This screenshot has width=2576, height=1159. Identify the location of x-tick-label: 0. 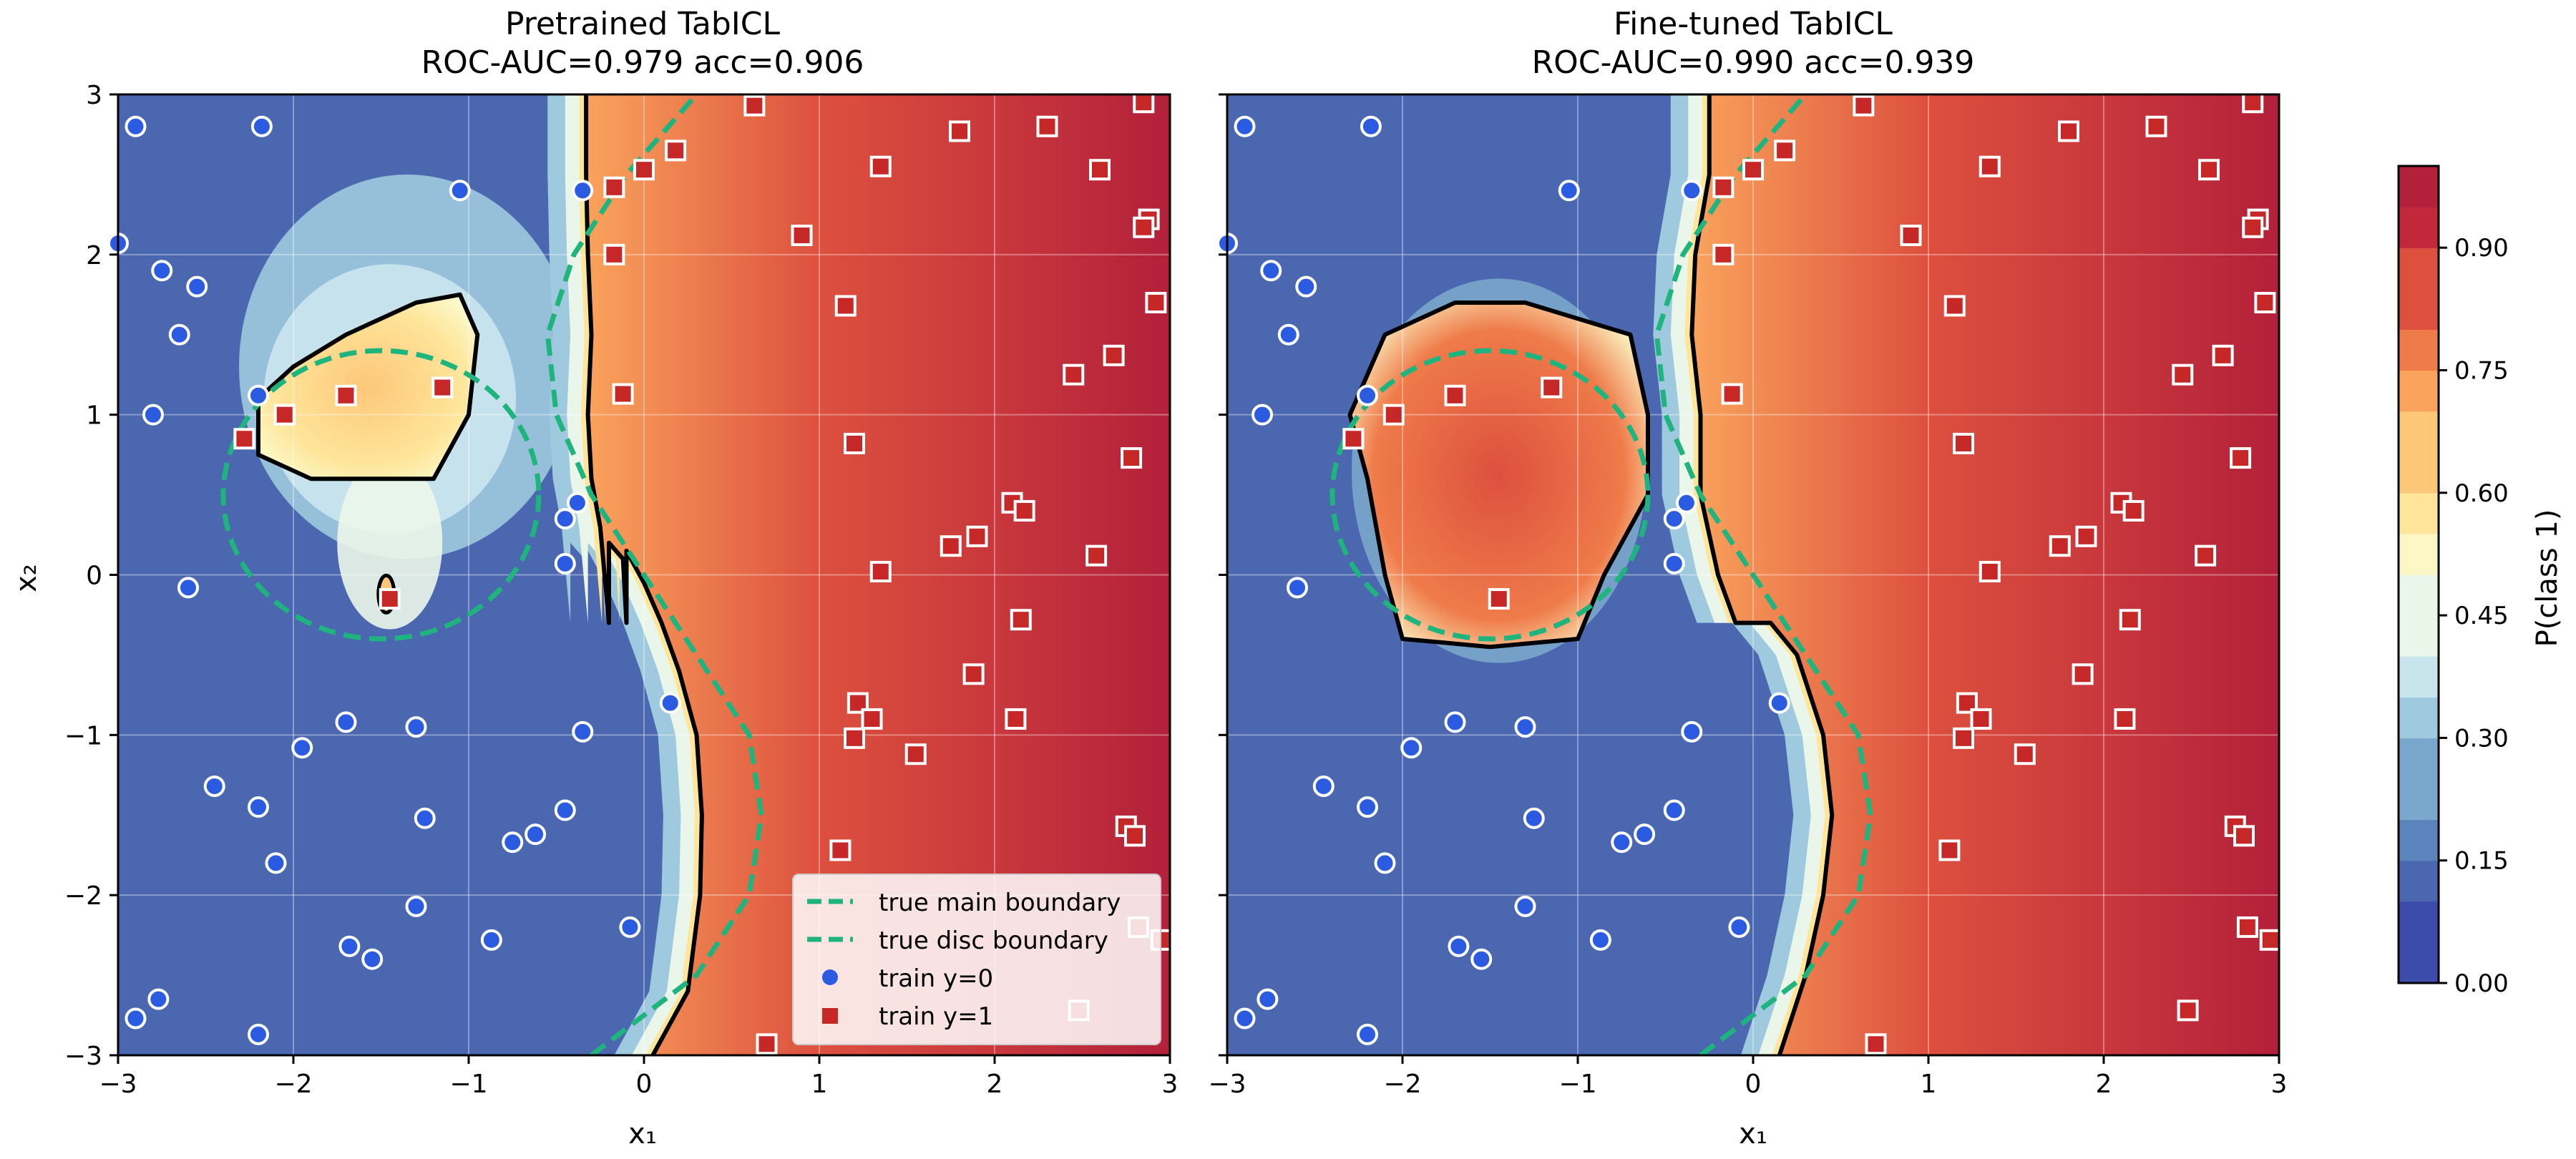
(644, 1084).